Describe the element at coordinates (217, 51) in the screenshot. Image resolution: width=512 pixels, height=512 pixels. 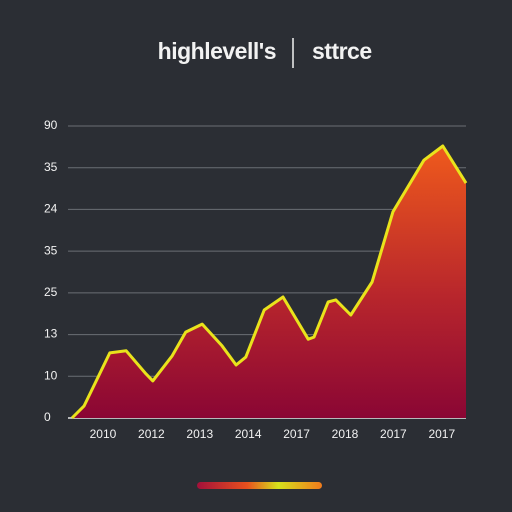
I see `chart-title: highlevell's` at that location.